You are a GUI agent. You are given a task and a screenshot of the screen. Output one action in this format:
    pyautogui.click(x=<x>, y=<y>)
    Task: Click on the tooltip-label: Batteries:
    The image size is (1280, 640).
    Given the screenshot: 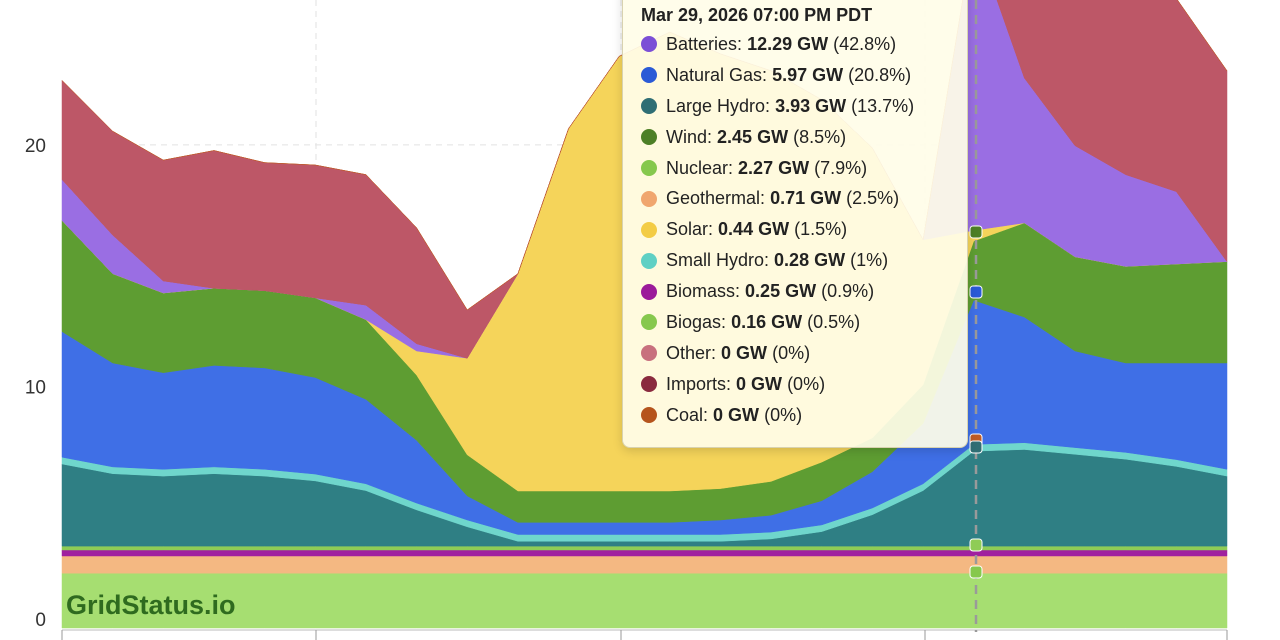 What is the action you would take?
    pyautogui.click(x=704, y=43)
    